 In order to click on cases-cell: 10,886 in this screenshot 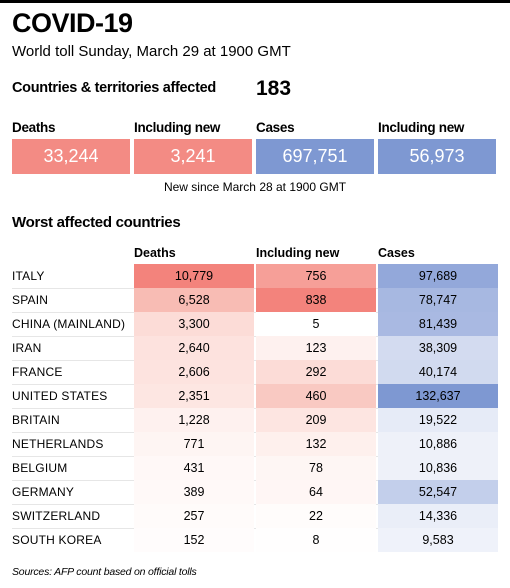, I will do `click(438, 444)`.